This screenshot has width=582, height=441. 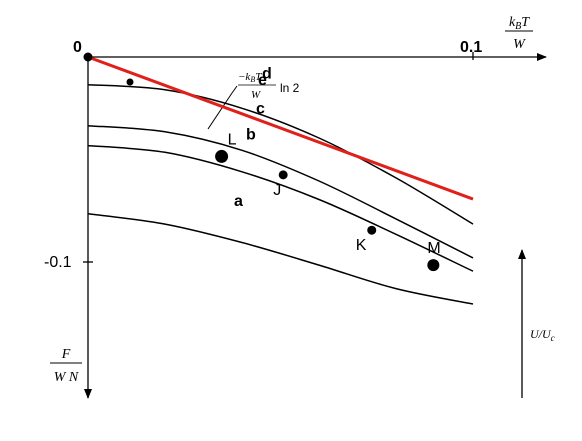 What do you see at coordinates (361, 245) in the screenshot?
I see `point-label-K: K` at bounding box center [361, 245].